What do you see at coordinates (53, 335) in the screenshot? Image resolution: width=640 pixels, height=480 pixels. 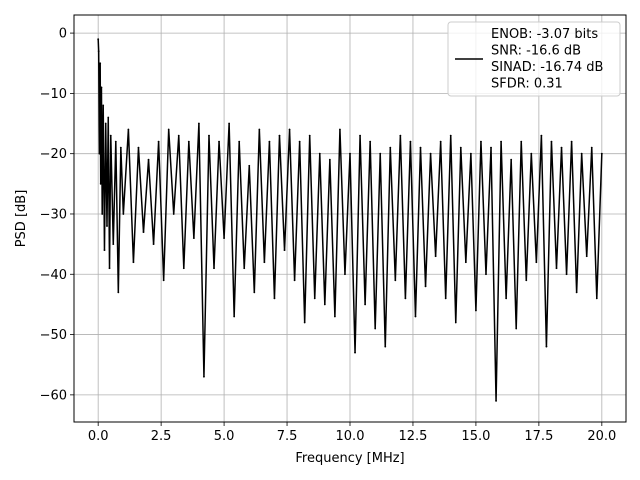 I see `y-tick-label: −50` at bounding box center [53, 335].